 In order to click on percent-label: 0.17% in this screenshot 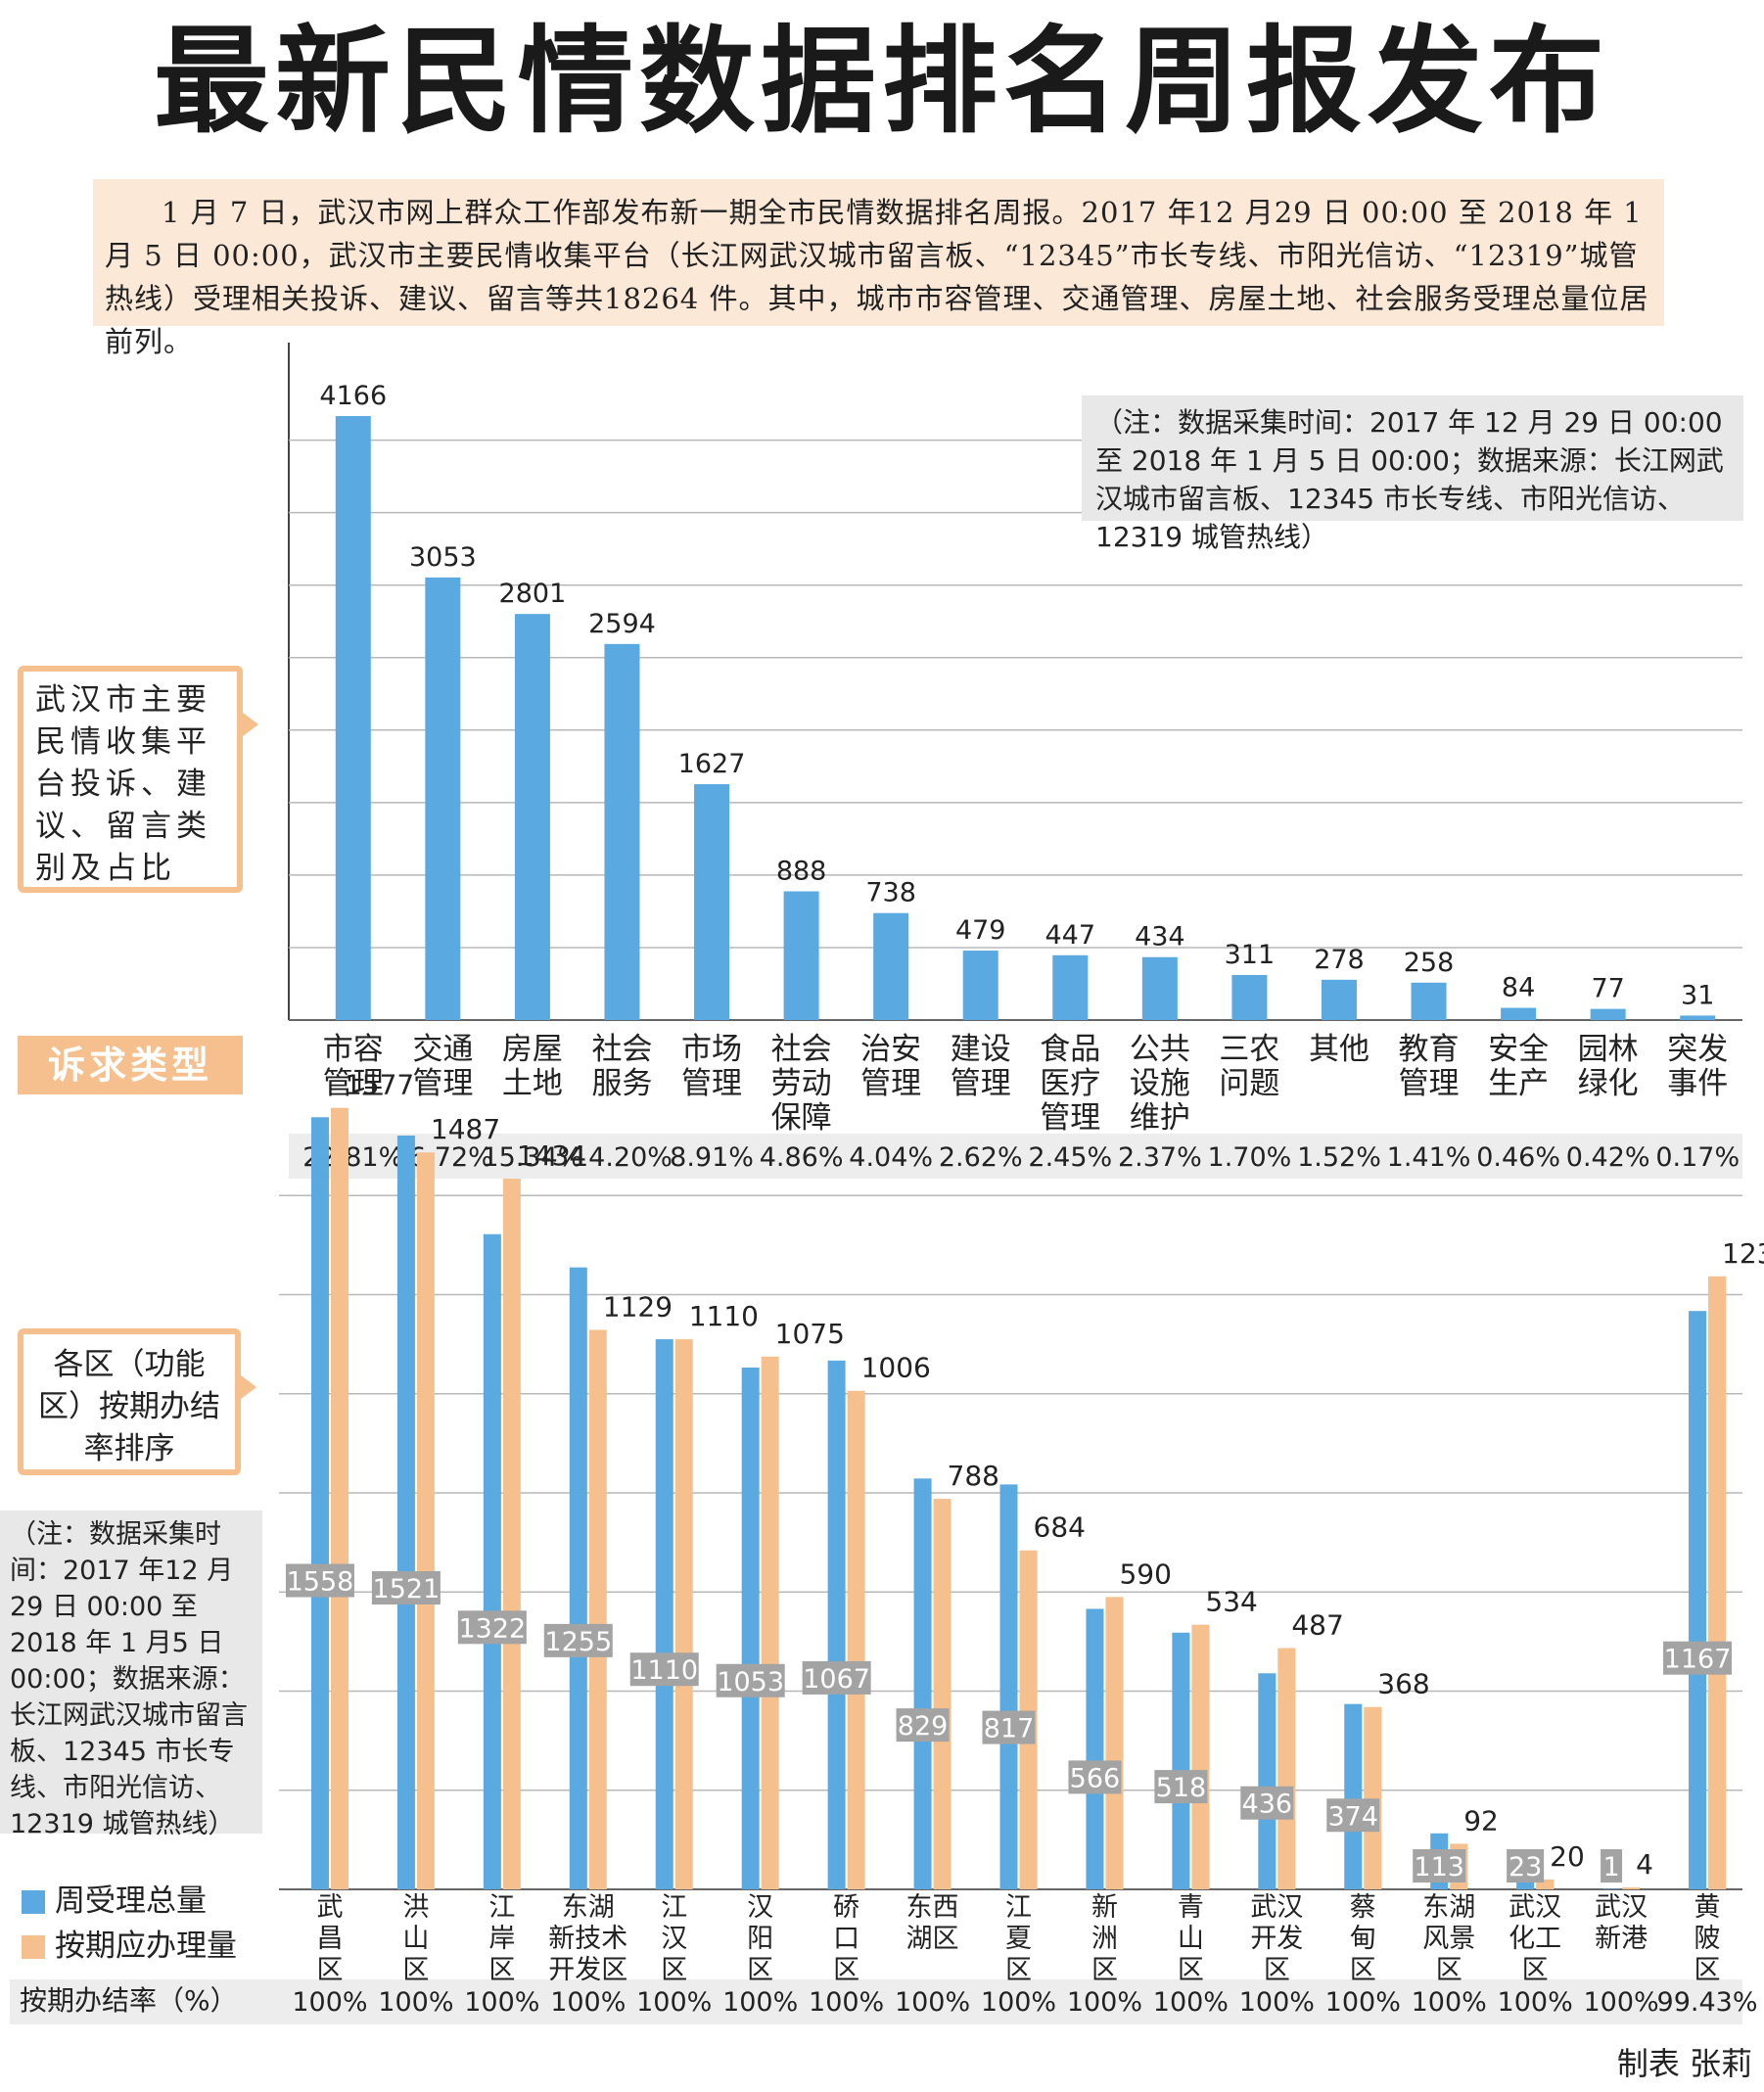, I will do `click(1697, 1158)`.